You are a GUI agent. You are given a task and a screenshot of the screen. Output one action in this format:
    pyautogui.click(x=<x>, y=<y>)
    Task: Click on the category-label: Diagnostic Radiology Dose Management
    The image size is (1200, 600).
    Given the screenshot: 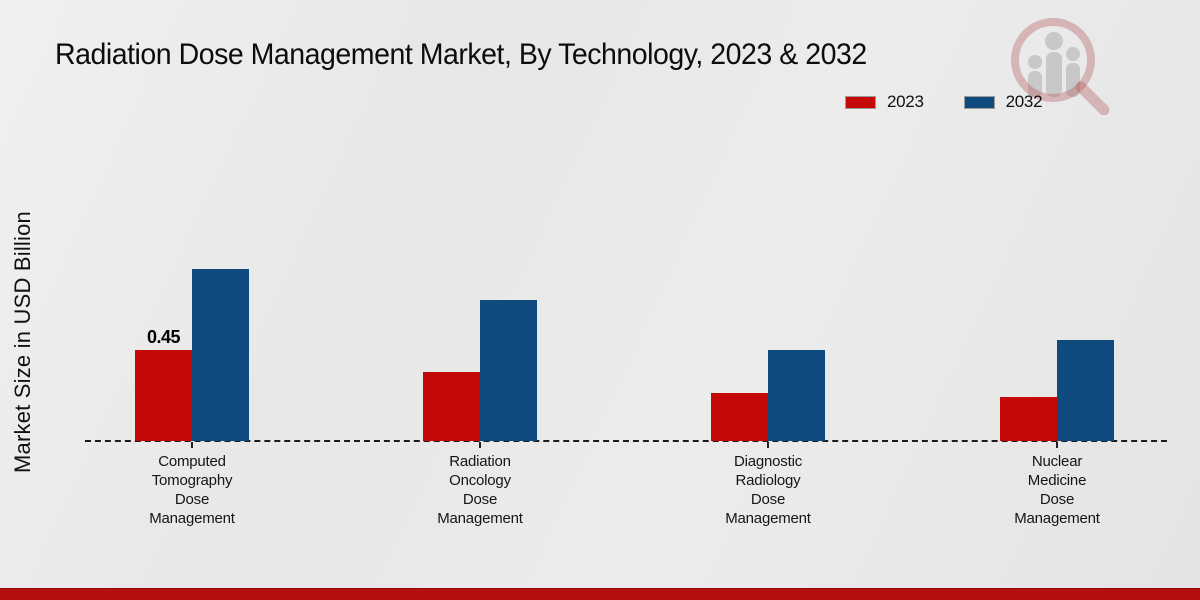 What is the action you would take?
    pyautogui.click(x=768, y=490)
    